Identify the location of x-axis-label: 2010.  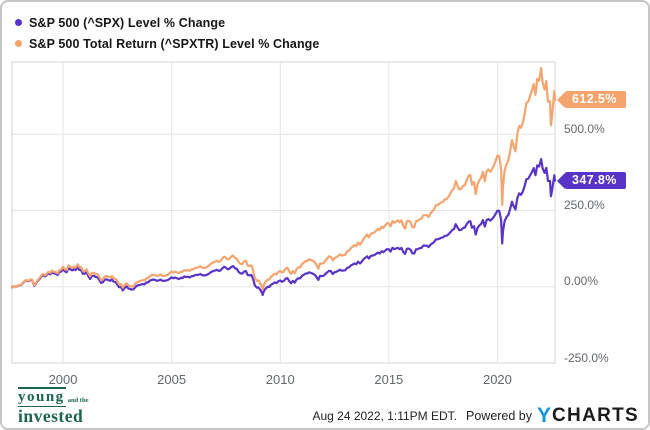
(280, 379).